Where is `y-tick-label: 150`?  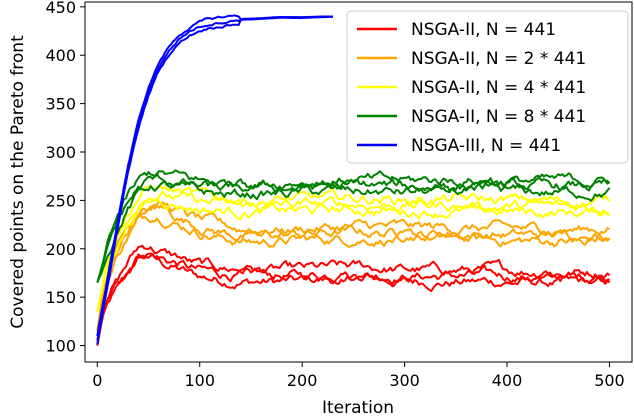 y-tick-label: 150 is located at coordinates (60, 297).